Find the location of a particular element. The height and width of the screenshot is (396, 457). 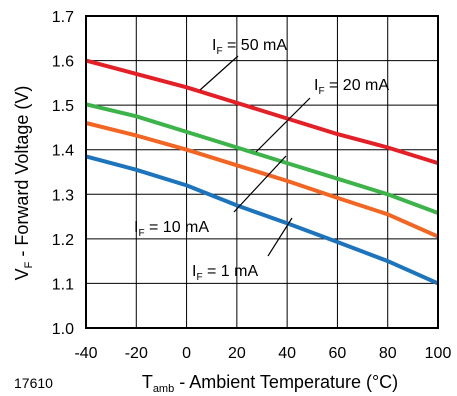

x-tick-label: 80 is located at coordinates (388, 353).